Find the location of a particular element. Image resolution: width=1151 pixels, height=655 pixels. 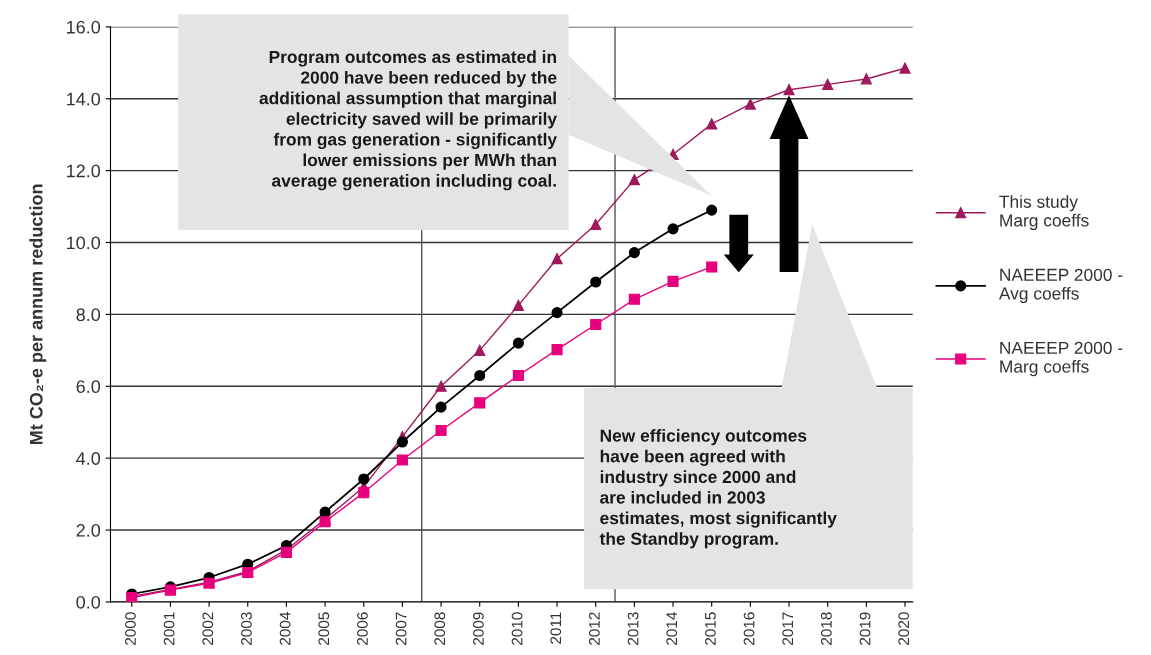

y-tick-label: 6.0 is located at coordinates (88, 387).